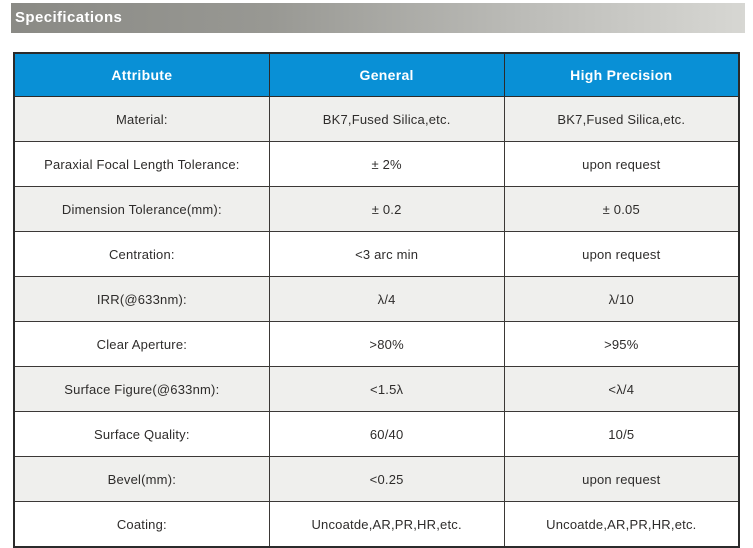 The height and width of the screenshot is (548, 753). I want to click on cell-general: <3 arc min, so click(386, 254).